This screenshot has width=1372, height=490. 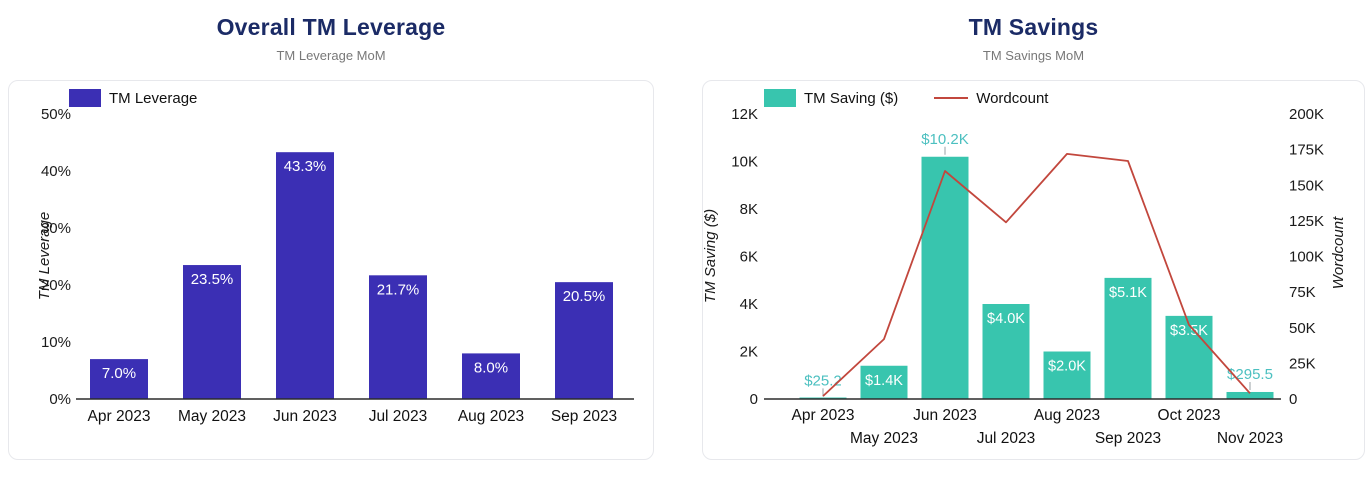 I want to click on x-tick-label: Nov 2023, so click(x=1250, y=438).